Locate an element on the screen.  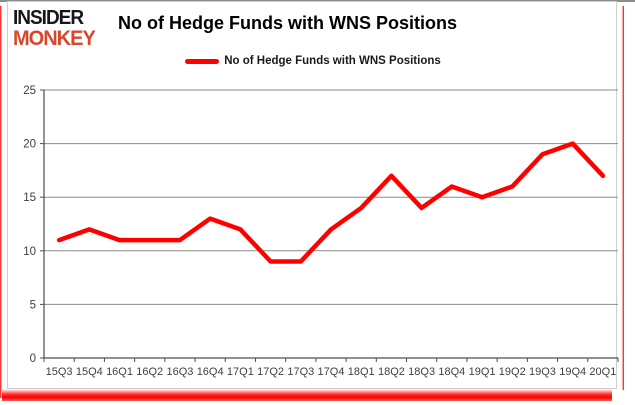
x-tick-label: 16Q4 is located at coordinates (210, 372).